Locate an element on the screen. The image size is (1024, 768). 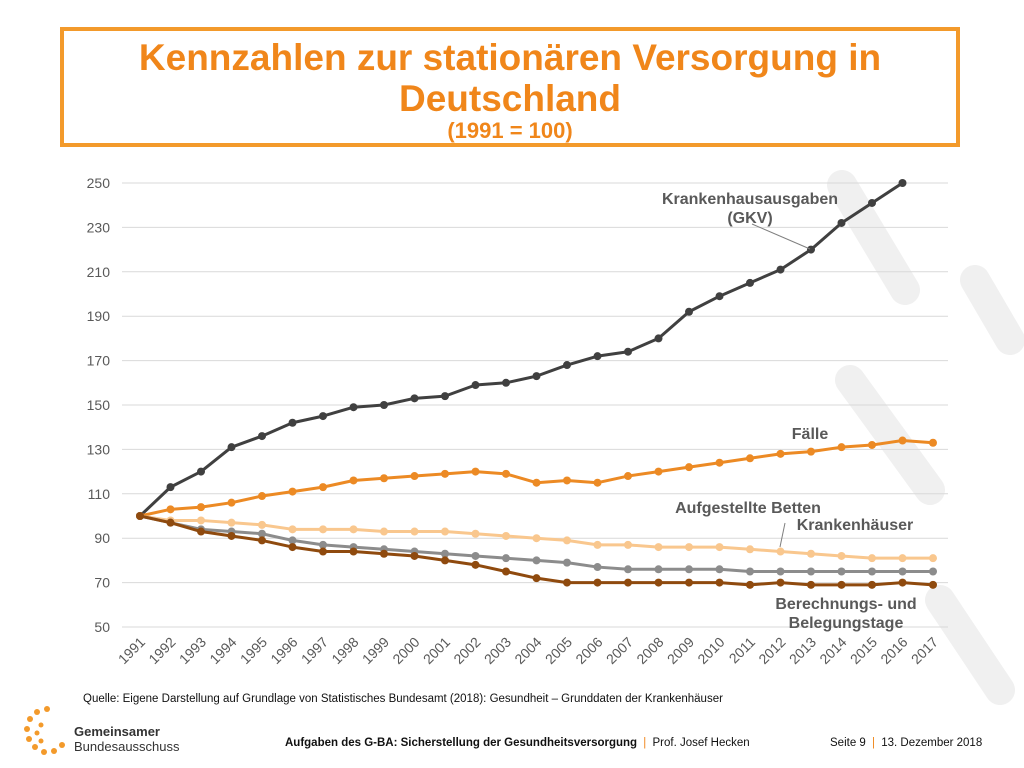
organization-logo-text: Gemeinsamer Bundesausschuss is located at coordinates (127, 739).